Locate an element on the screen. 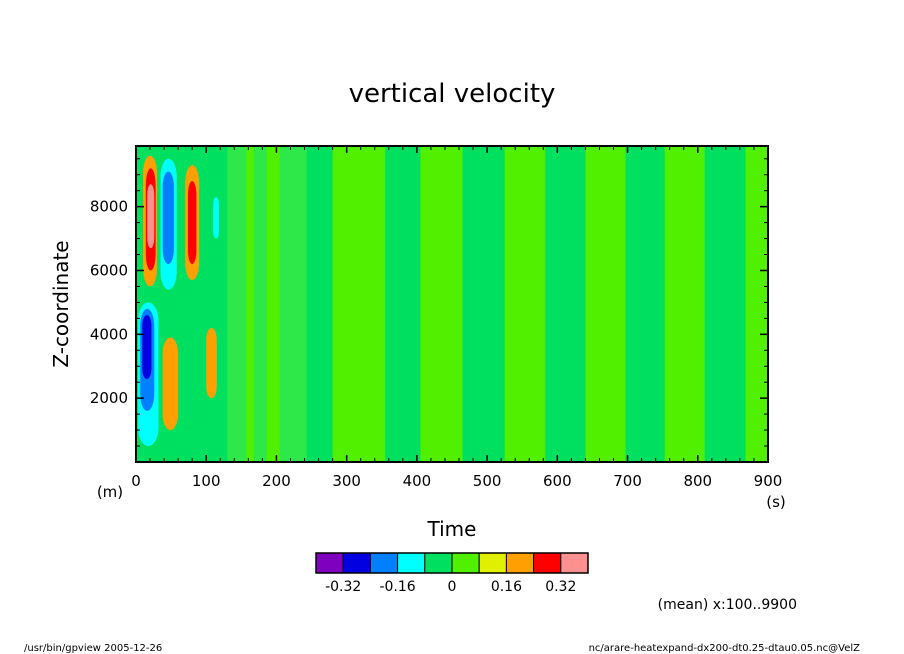  x-tick-label: 500 is located at coordinates (487, 481).